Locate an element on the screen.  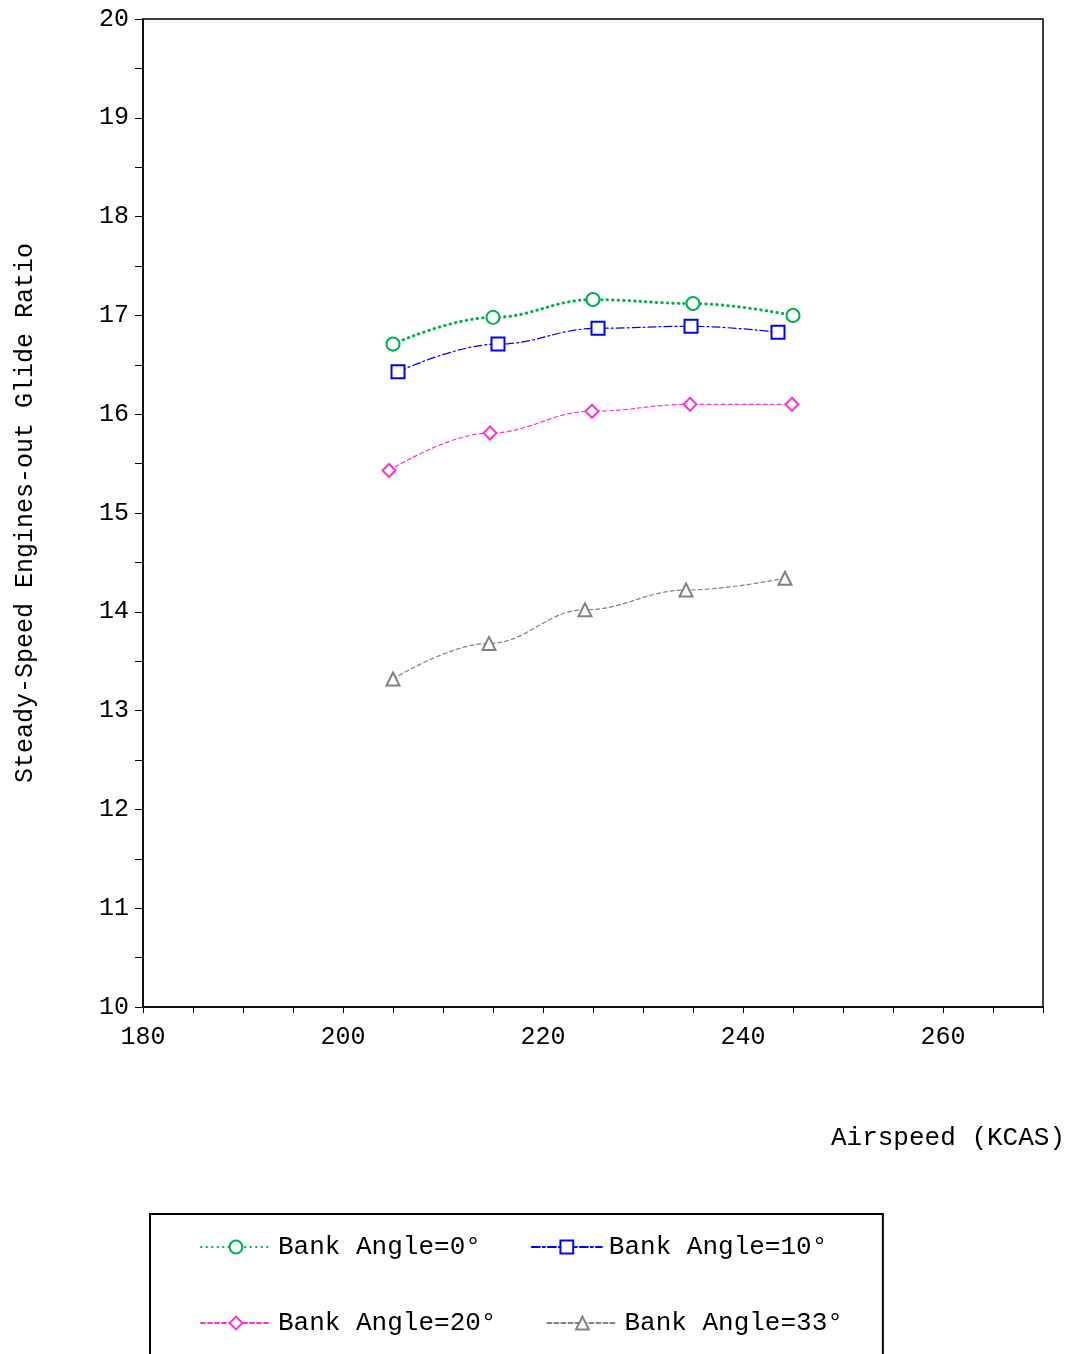
y-tick-label: 13 is located at coordinates (113, 711).